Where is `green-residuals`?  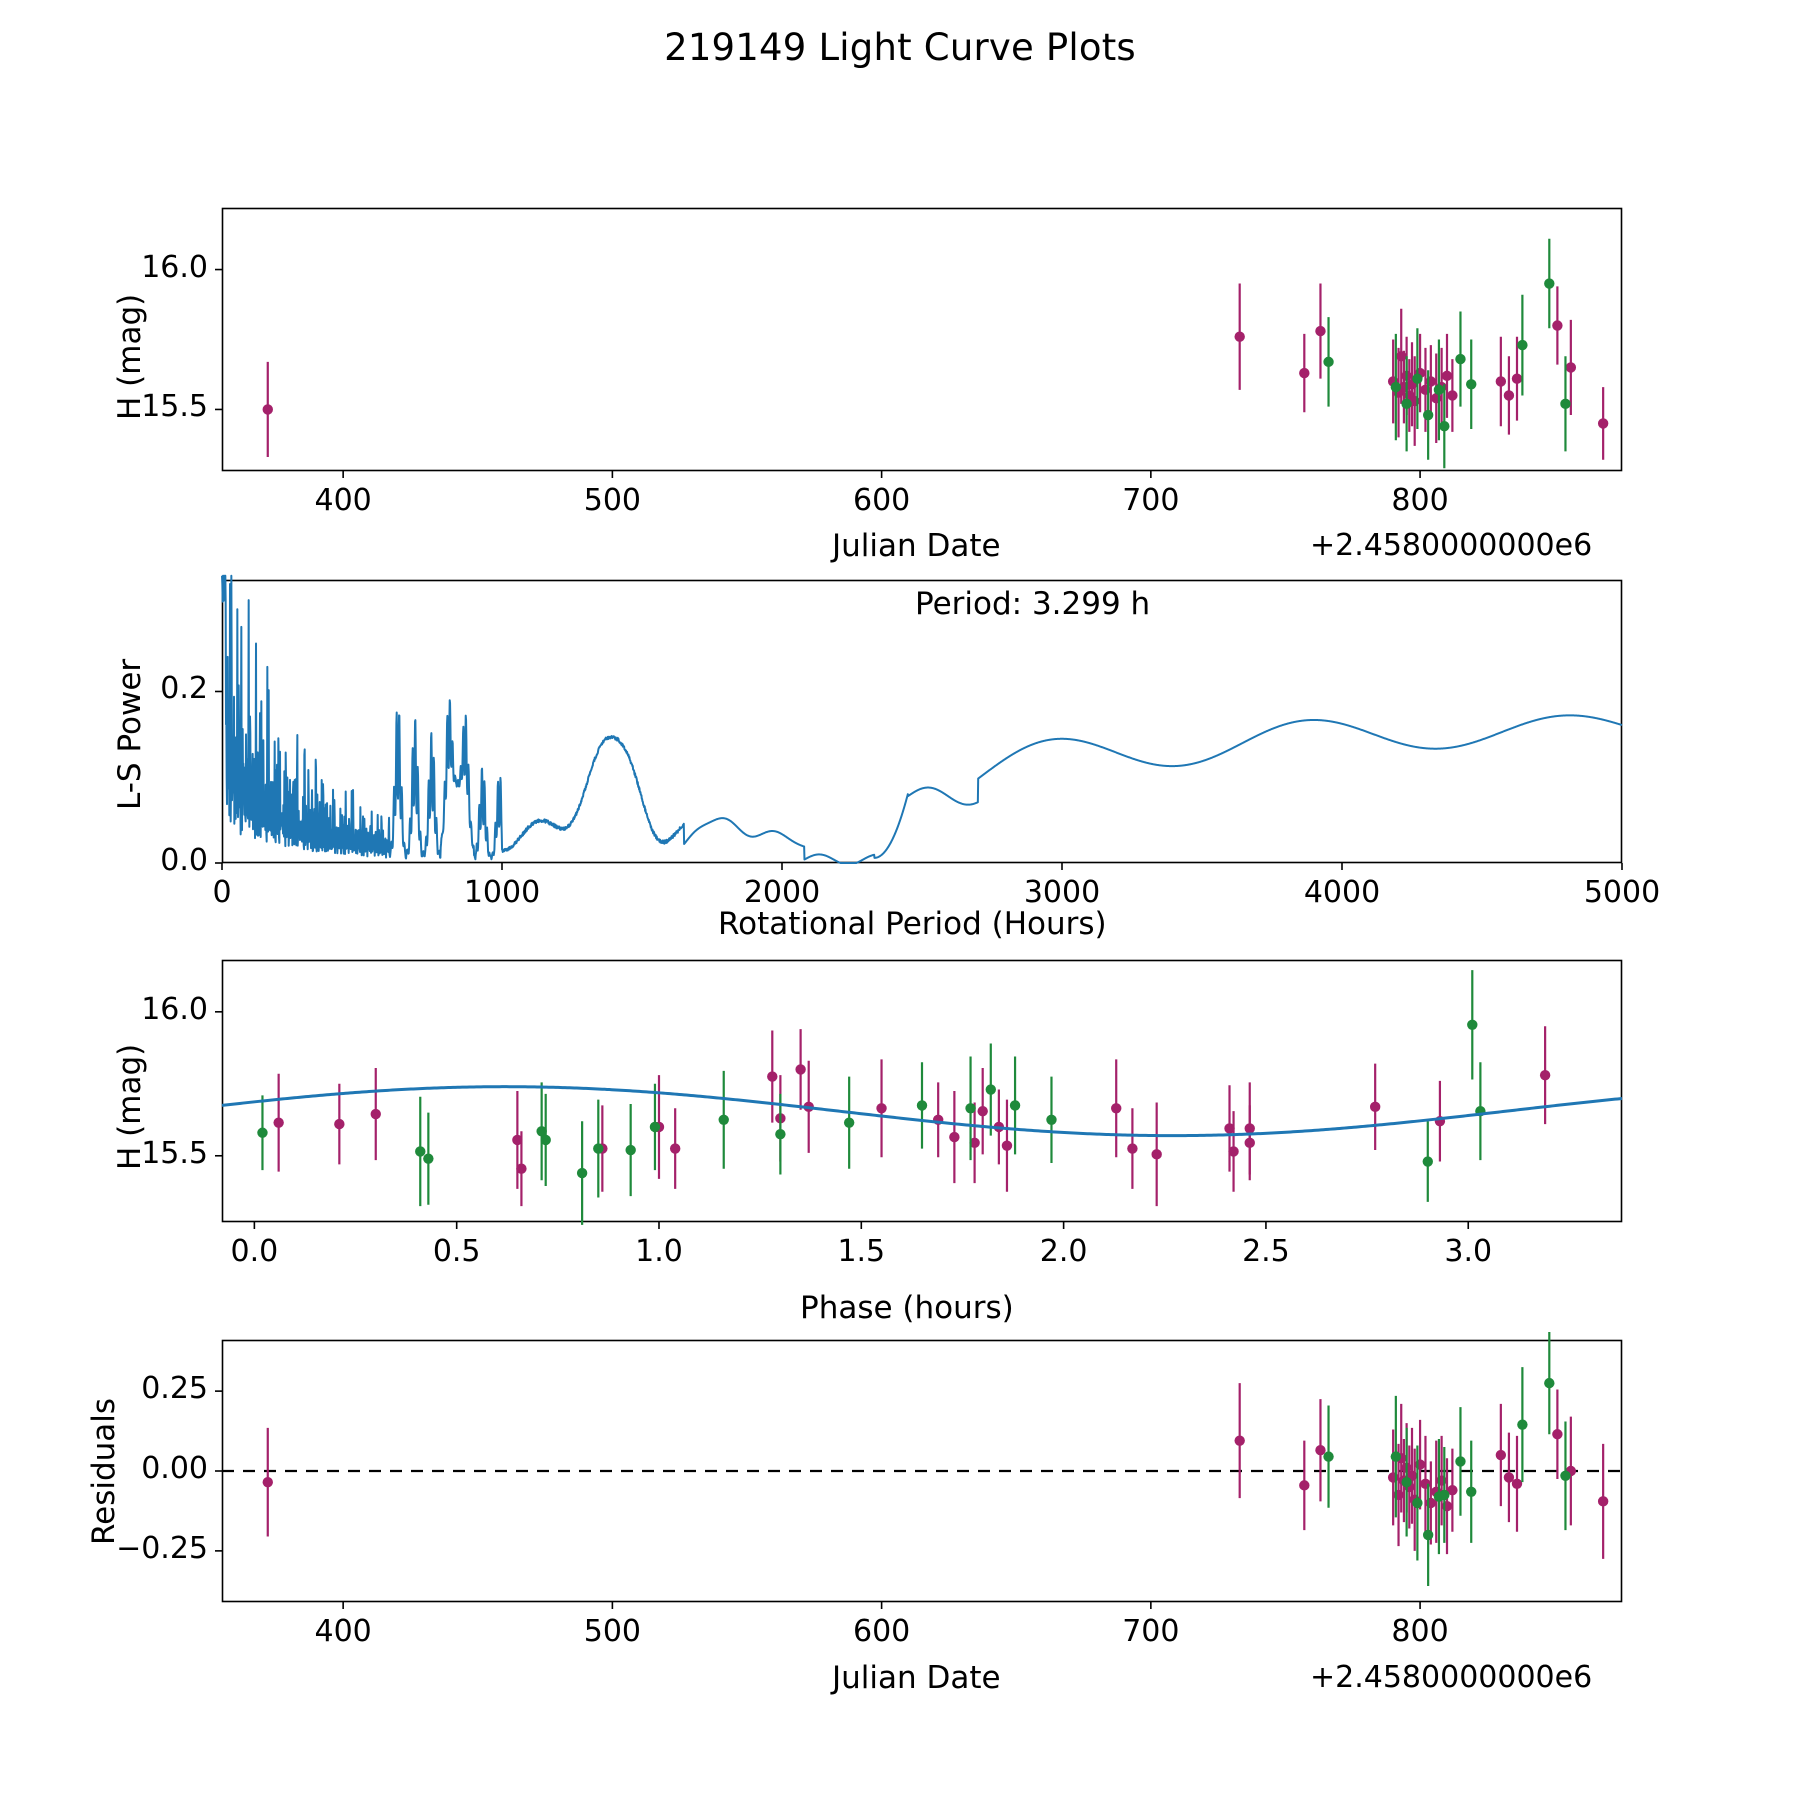 green-residuals is located at coordinates (1447, 1459).